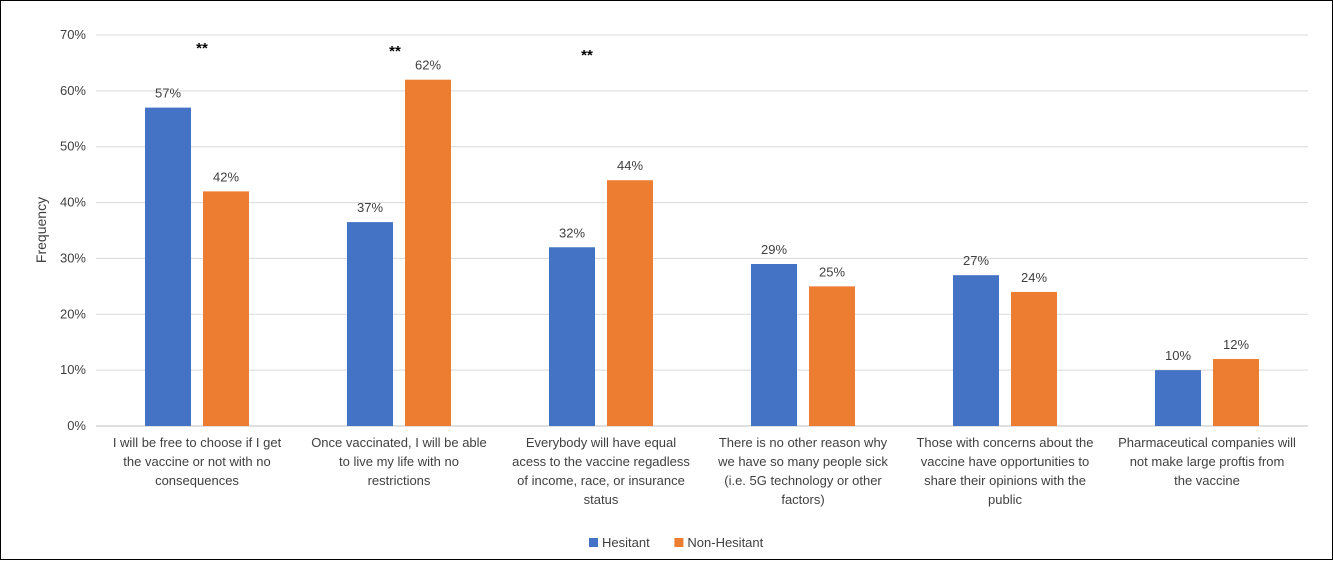 The width and height of the screenshot is (1333, 565). I want to click on data-label: 24%, so click(1034, 277).